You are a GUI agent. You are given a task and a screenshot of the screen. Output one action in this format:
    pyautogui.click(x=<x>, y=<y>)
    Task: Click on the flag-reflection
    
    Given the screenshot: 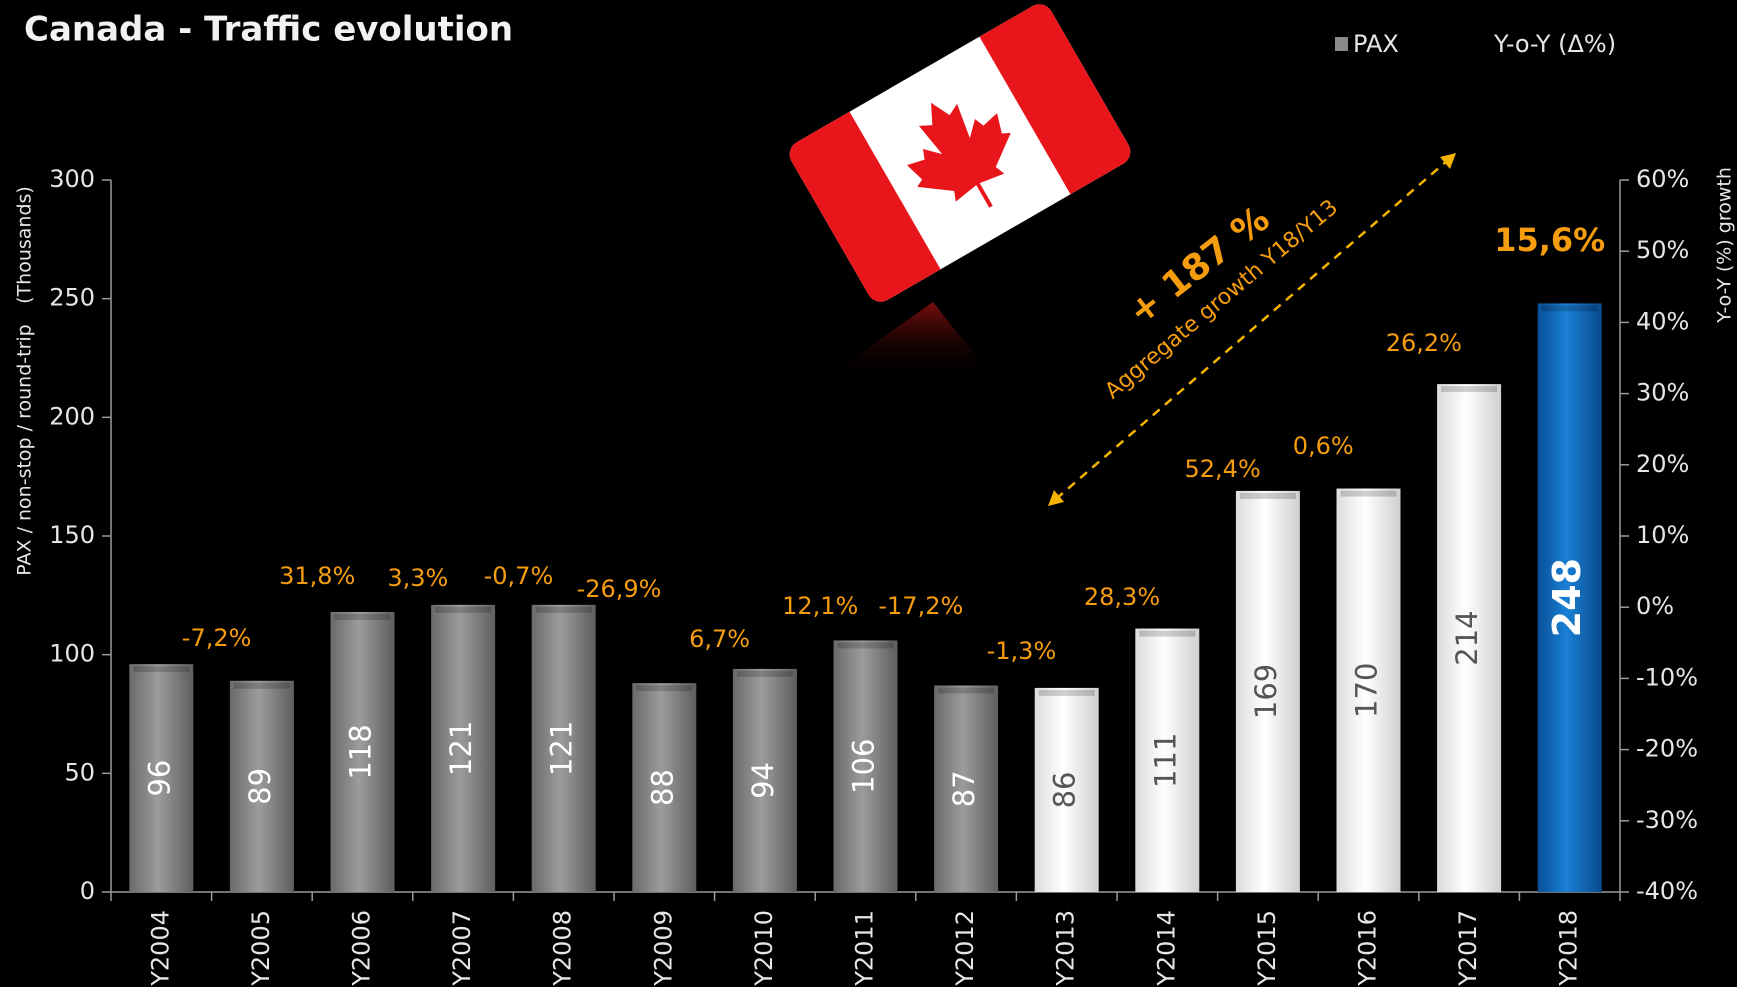 What is the action you would take?
    pyautogui.click(x=909, y=340)
    